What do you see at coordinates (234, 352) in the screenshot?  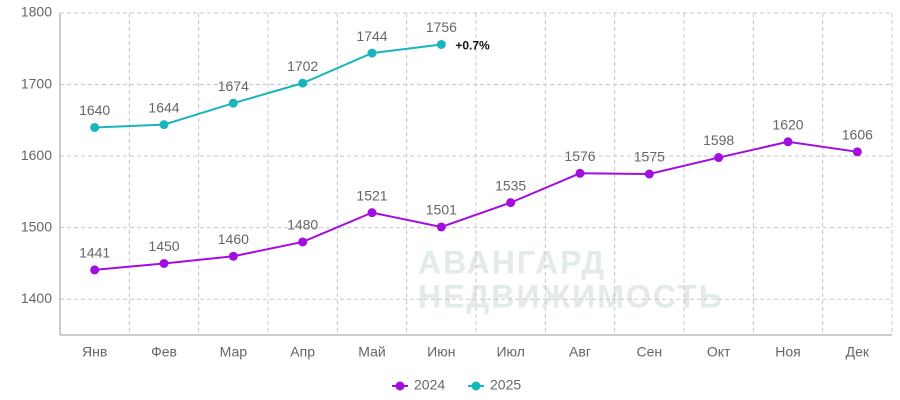 I see `x-tick-label: Мар` at bounding box center [234, 352].